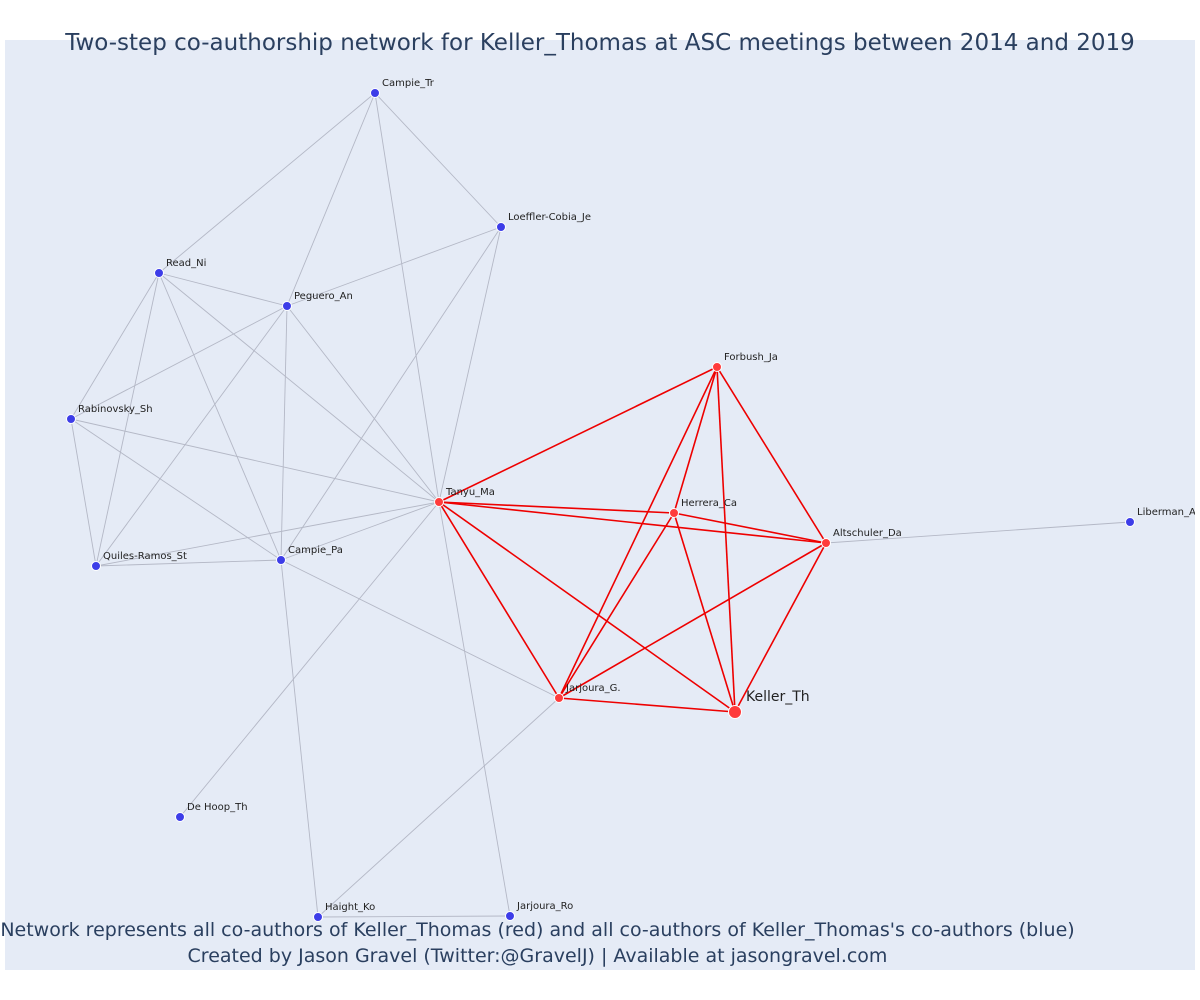 The image size is (1200, 1000). Describe the element at coordinates (96, 566) in the screenshot. I see `node-quiles-ramos-st` at that location.